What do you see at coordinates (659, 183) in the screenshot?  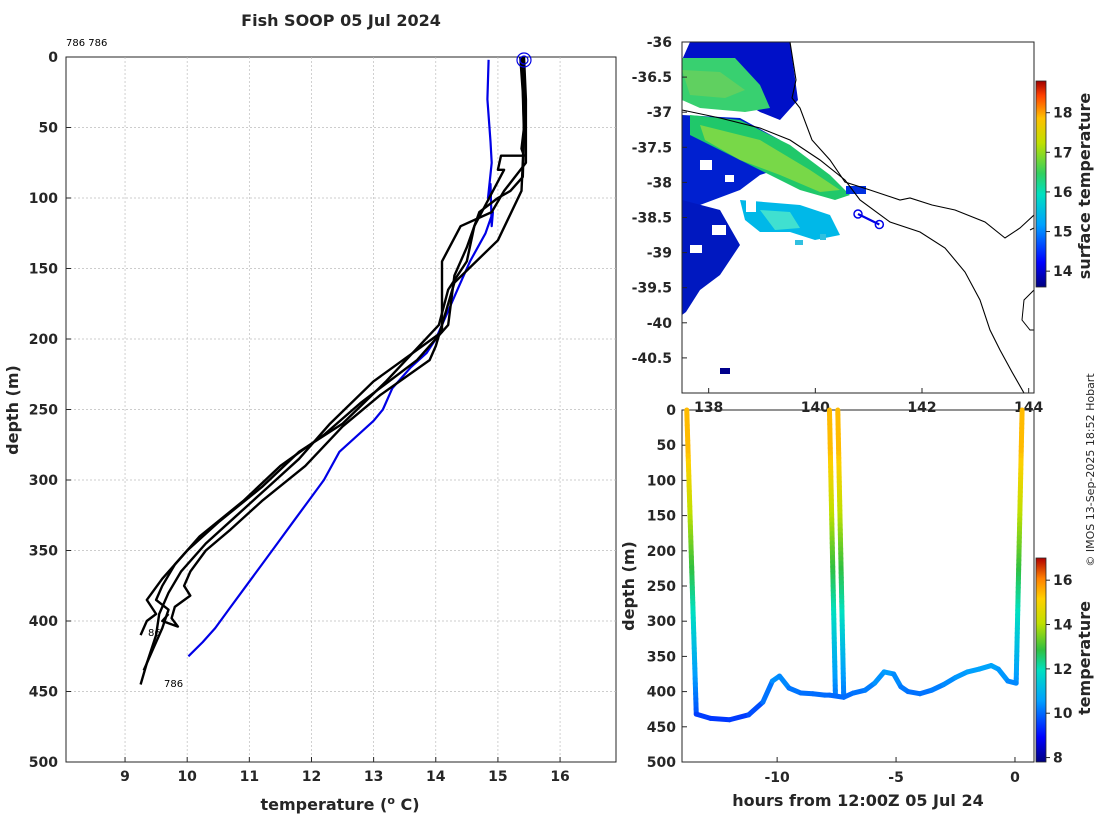 I see `map-ytick-label: -38` at bounding box center [659, 183].